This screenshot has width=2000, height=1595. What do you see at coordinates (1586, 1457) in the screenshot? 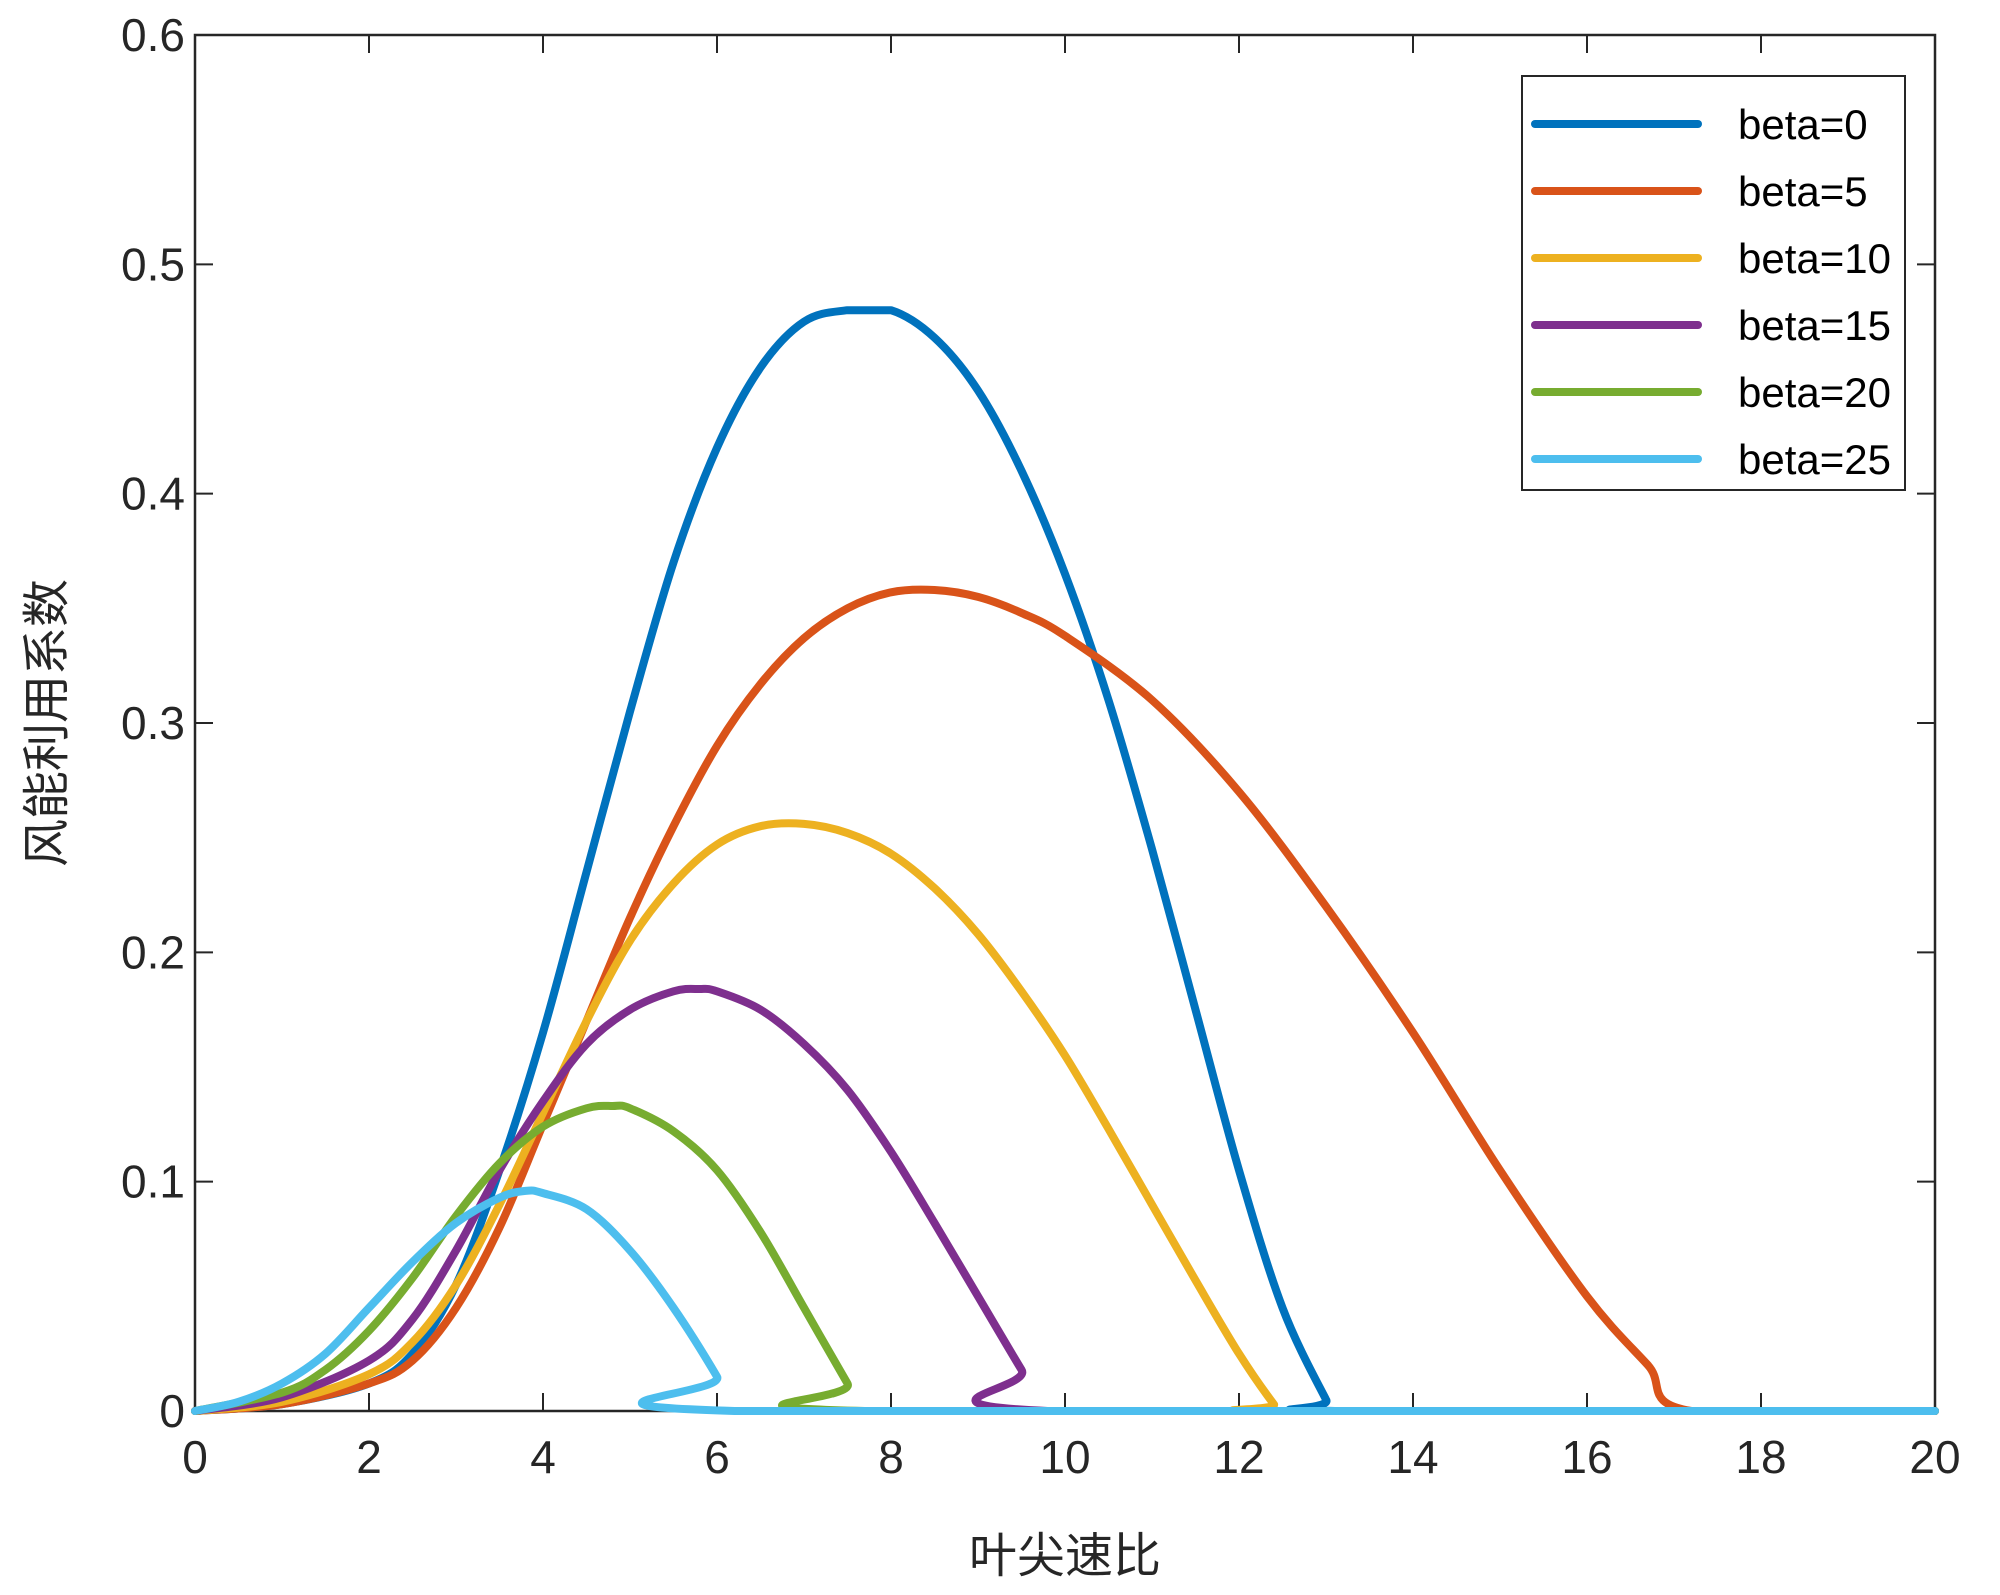
I see `x-tick-label: 16` at bounding box center [1586, 1457].